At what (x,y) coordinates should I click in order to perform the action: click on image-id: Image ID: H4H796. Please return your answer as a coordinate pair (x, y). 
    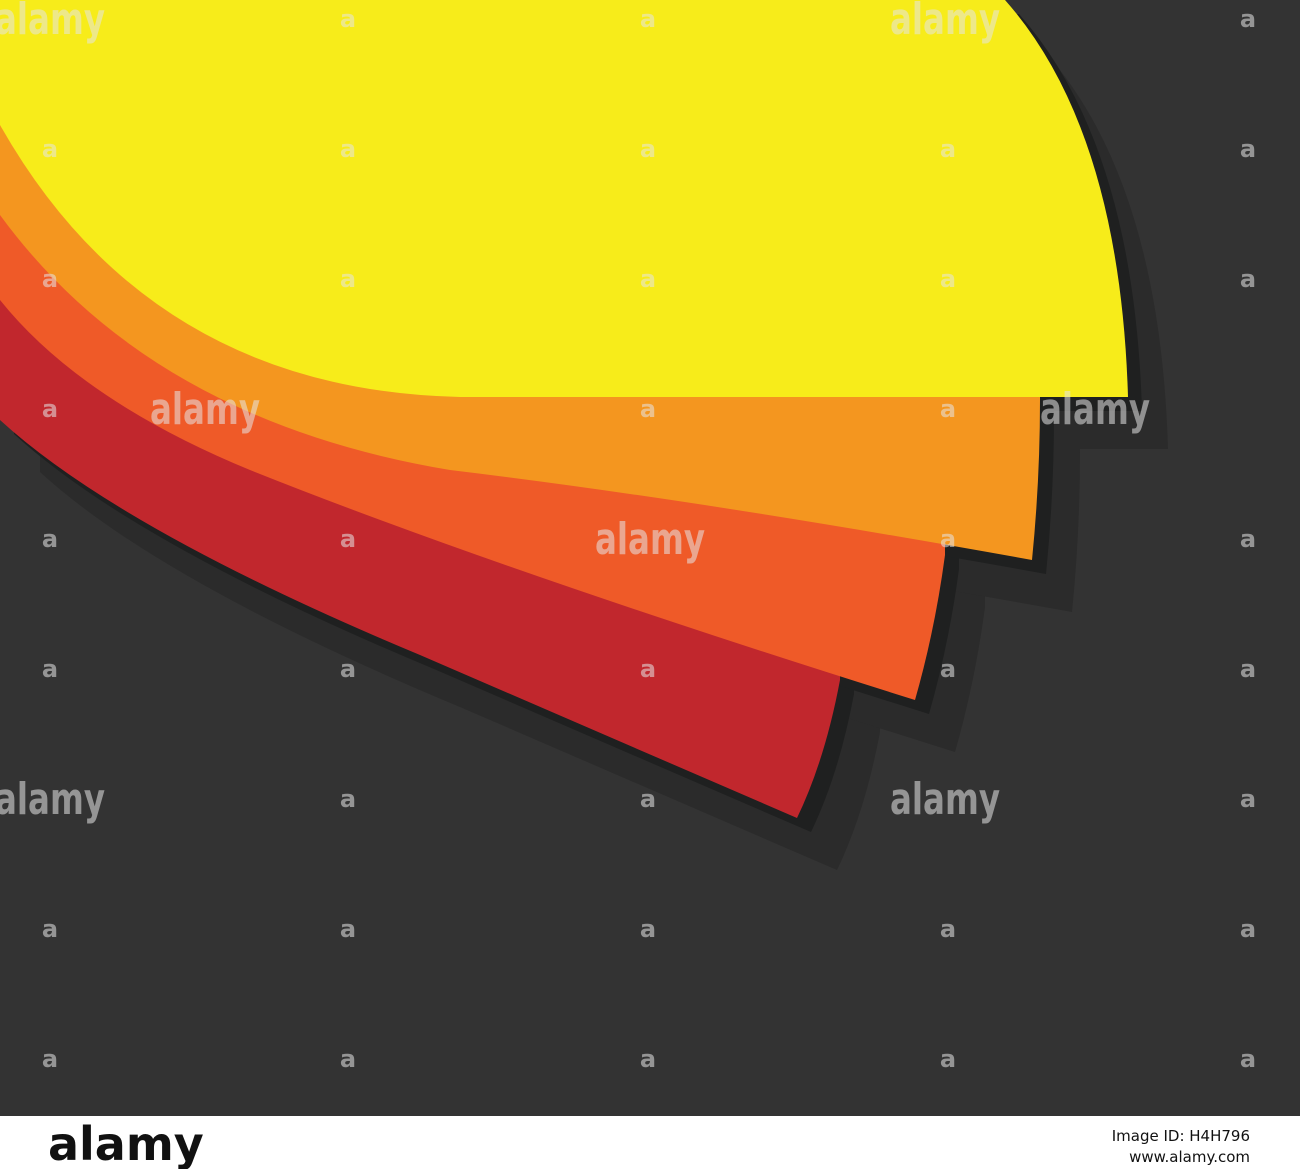
    Looking at the image, I should click on (1181, 1136).